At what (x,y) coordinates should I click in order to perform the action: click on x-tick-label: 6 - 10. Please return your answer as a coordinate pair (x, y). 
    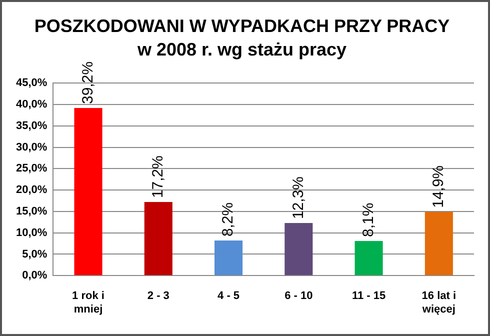
    Looking at the image, I should click on (298, 296).